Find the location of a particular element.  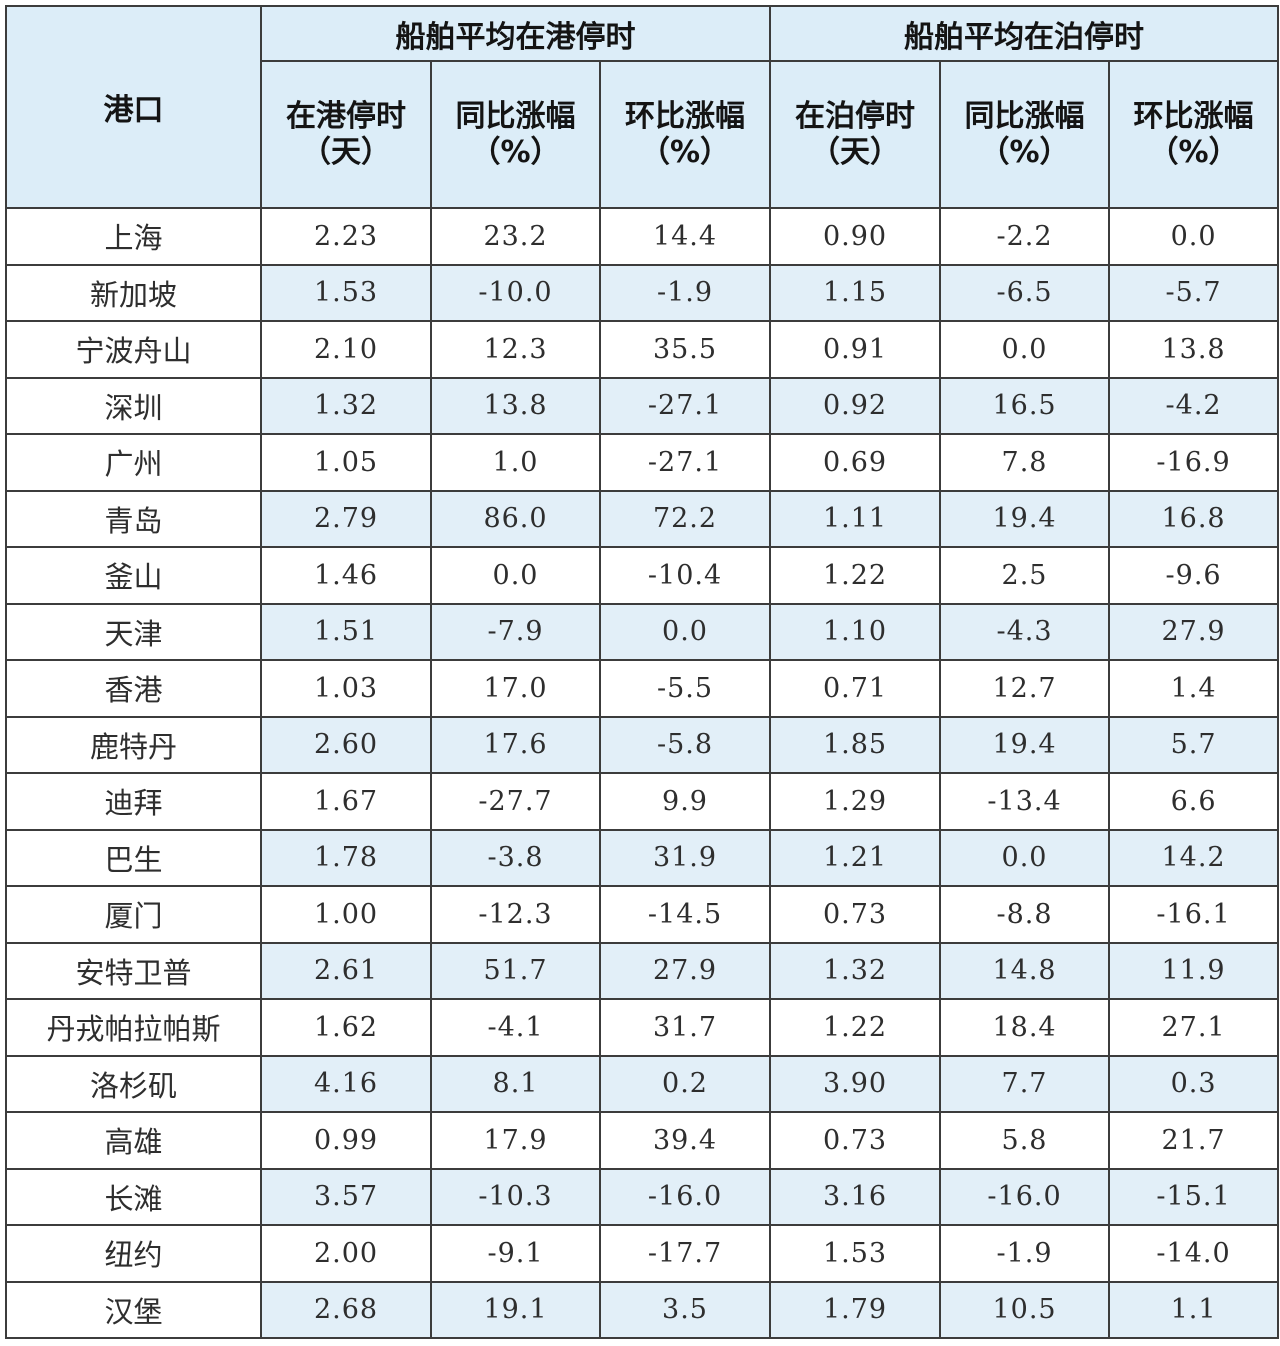

table-row: 釜山 1.46 0.0 -10.4 1.22 2.5 -9.6 is located at coordinates (642, 575).